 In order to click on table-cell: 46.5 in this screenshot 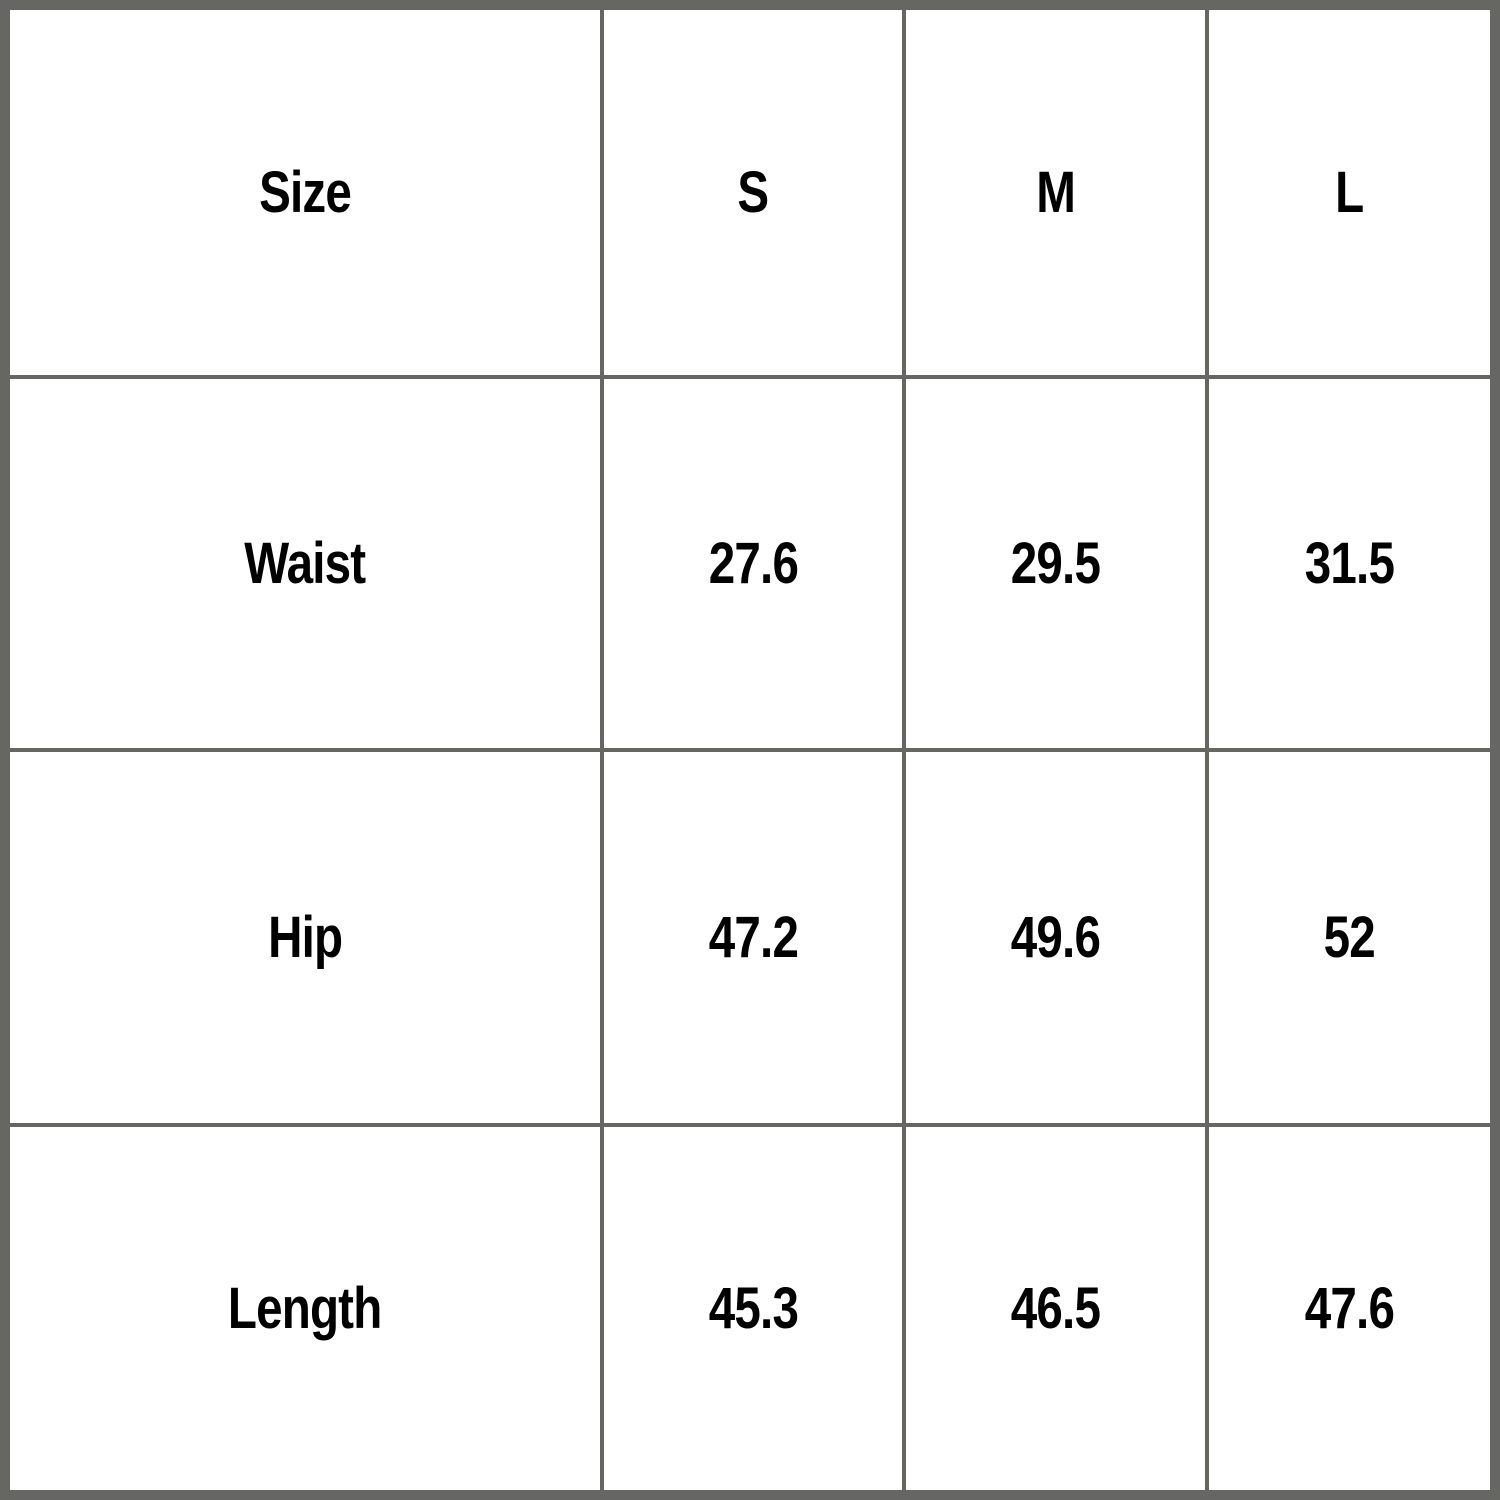, I will do `click(1055, 1308)`.